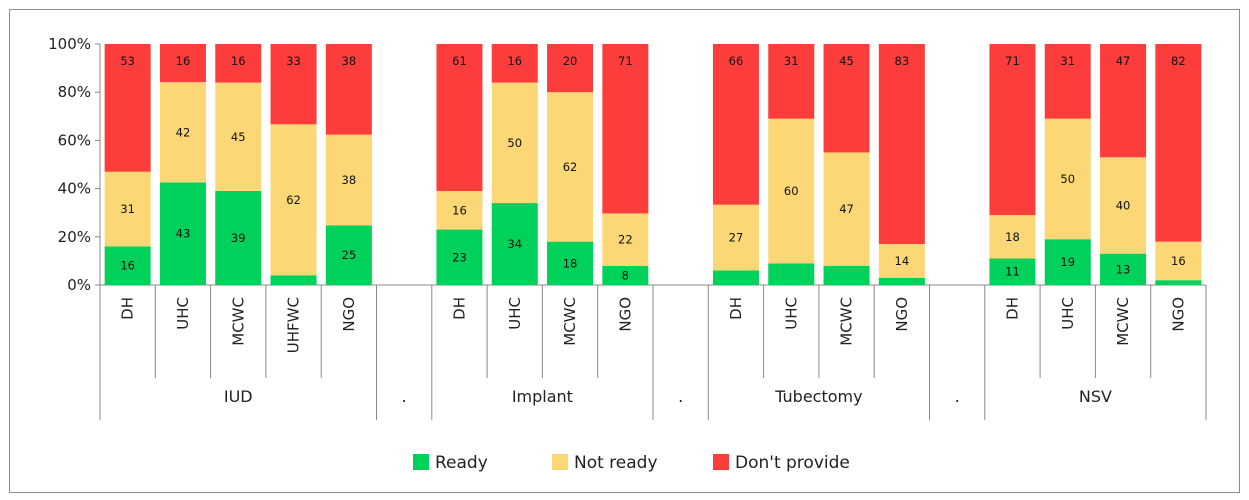 The width and height of the screenshot is (1249, 500). I want to click on legend: Ready Not ready Don't provide, so click(631, 463).